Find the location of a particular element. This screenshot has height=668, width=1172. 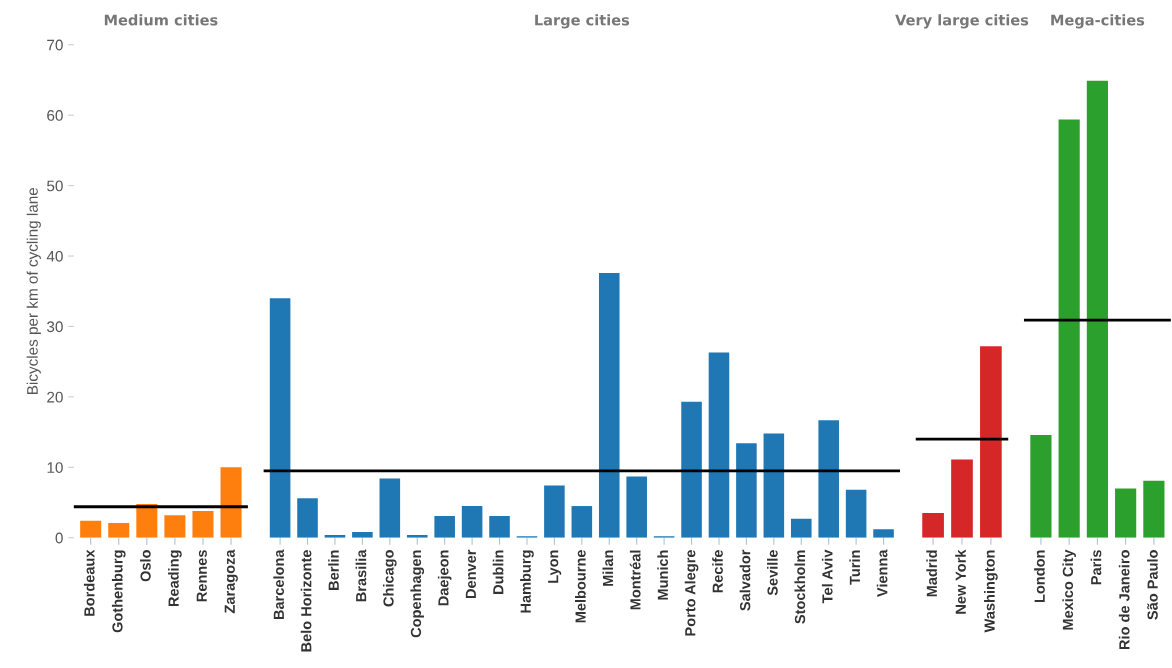

x-tick-label: Madrid is located at coordinates (932, 573).